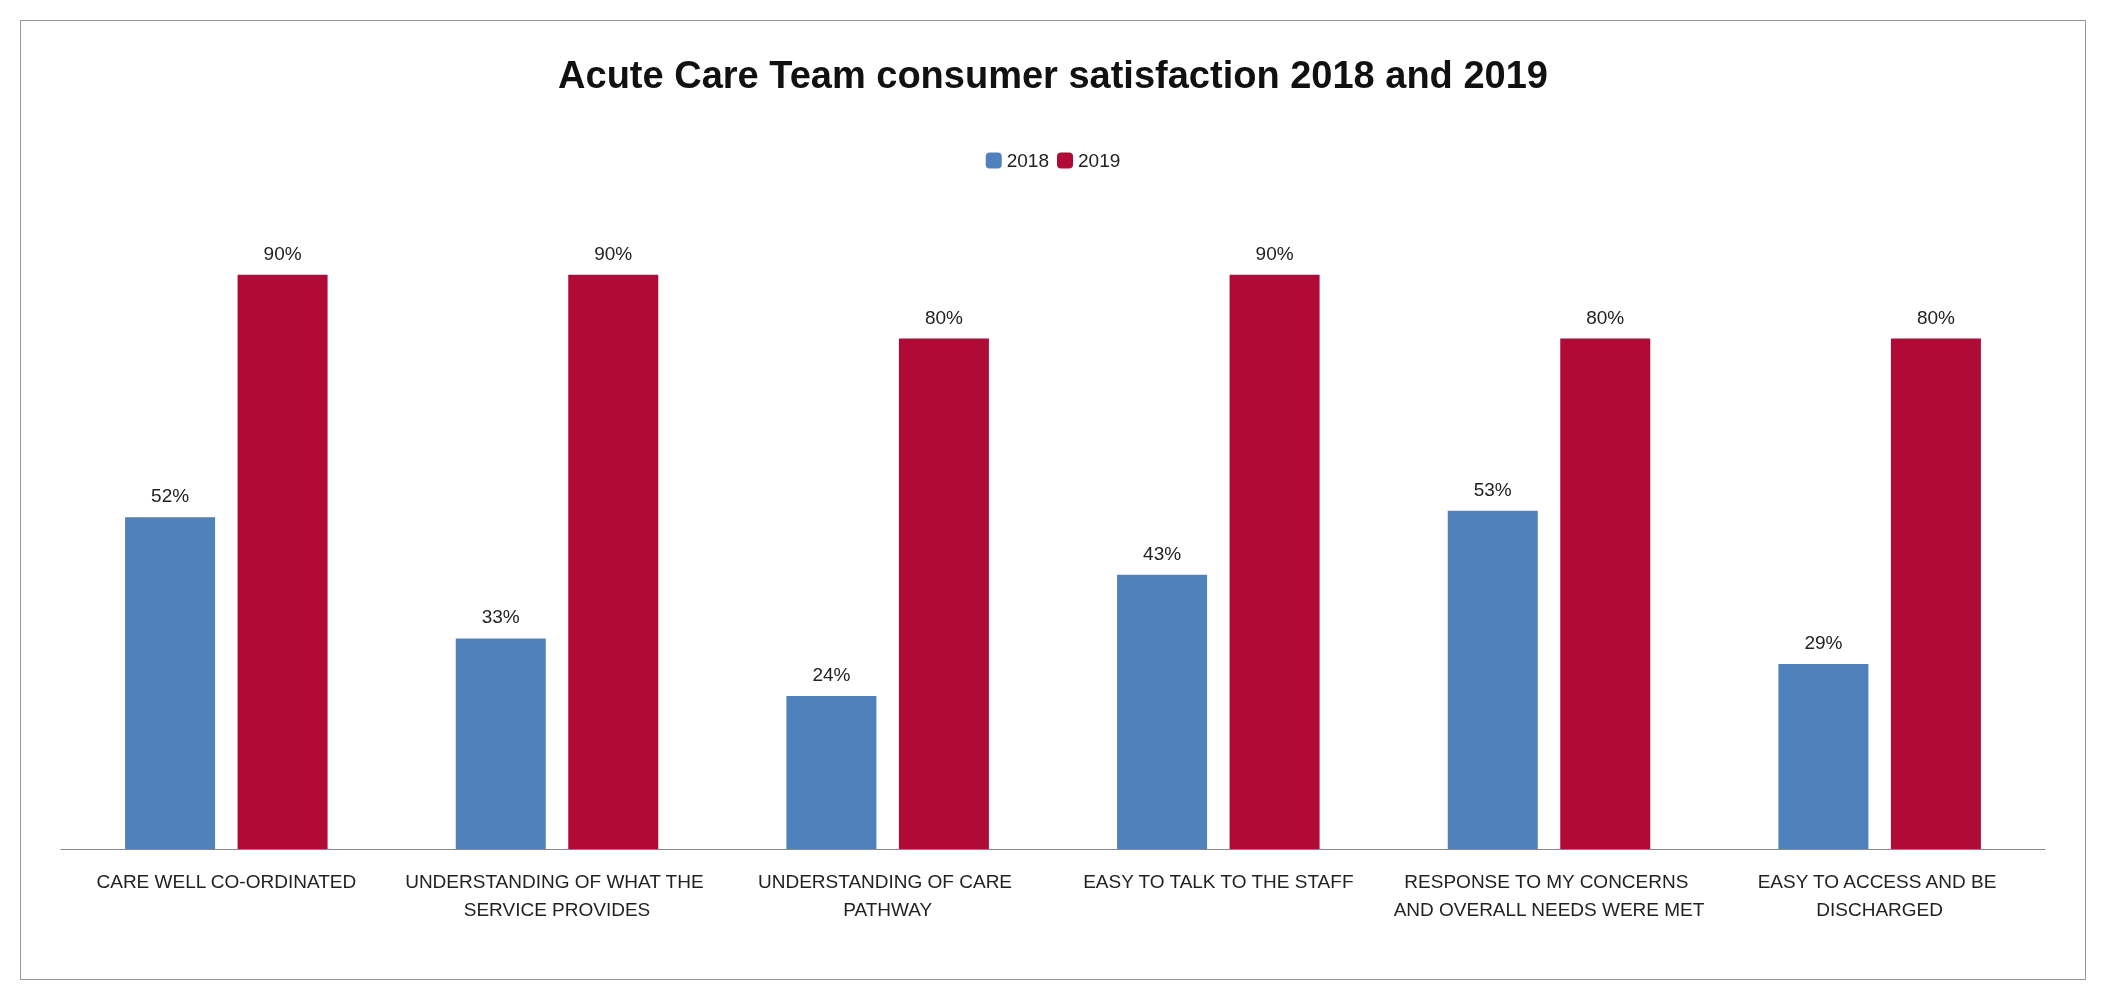  Describe the element at coordinates (1218, 881) in the screenshot. I see `x-tick-label: EASY TO TALK TO THE STAFF` at that location.